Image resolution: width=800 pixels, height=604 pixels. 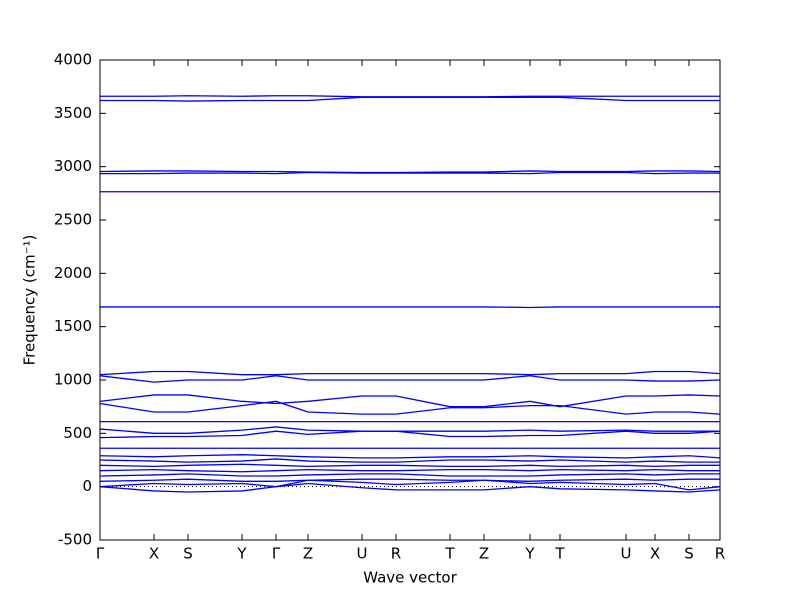 I want to click on y-tick-label: 500, so click(x=77, y=433).